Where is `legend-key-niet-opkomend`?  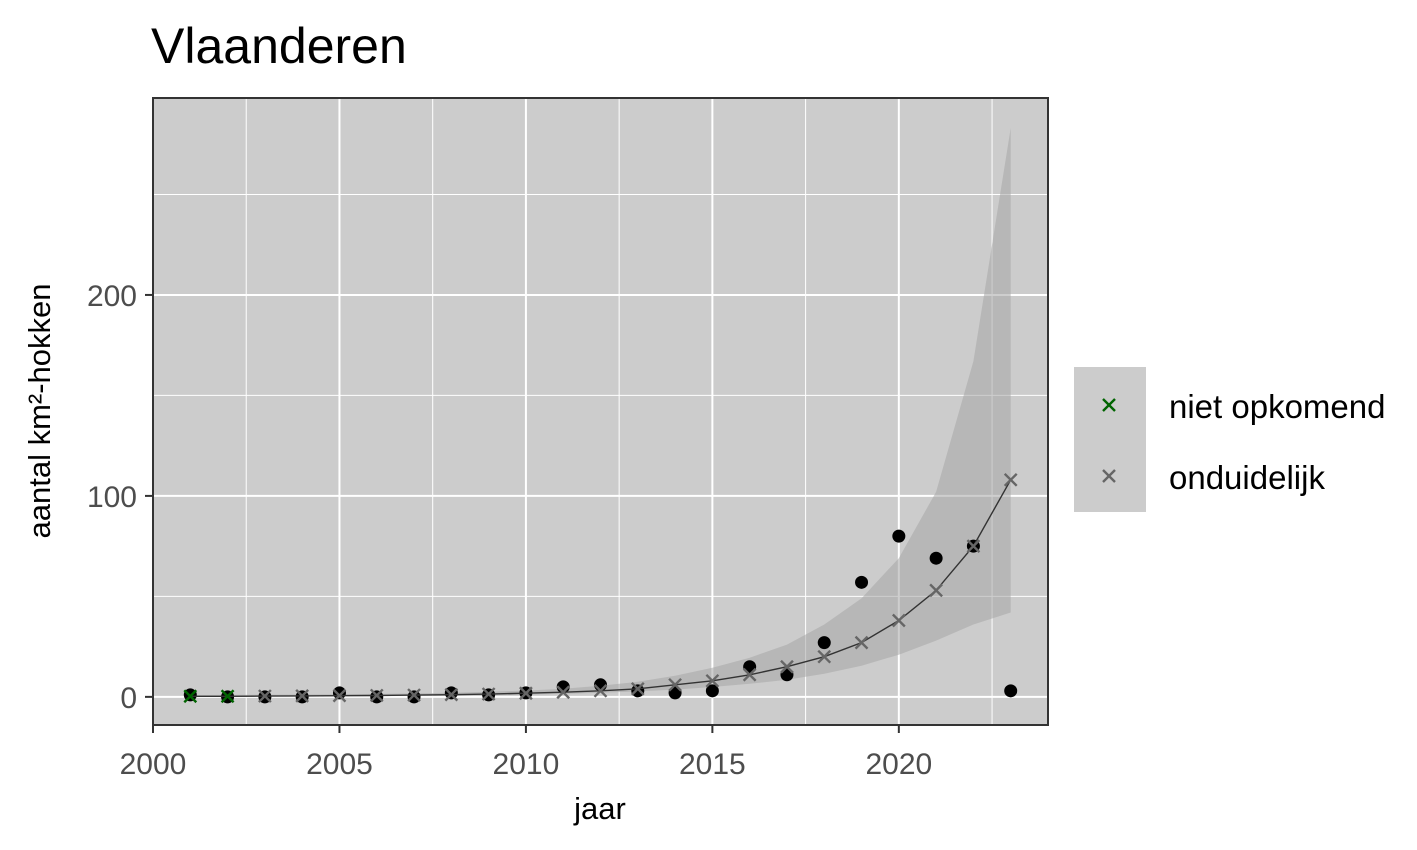 legend-key-niet-opkomend is located at coordinates (1109, 405).